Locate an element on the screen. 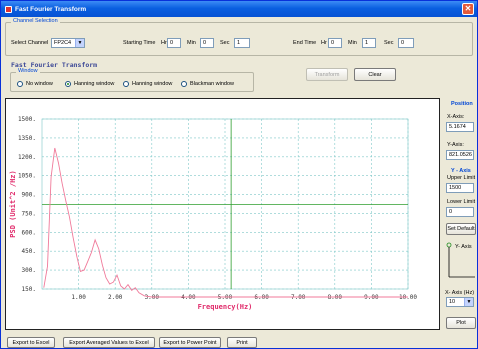 Image resolution: width=478 pixels, height=349 pixels. select-channel-label: Select Channel is located at coordinates (30, 43).